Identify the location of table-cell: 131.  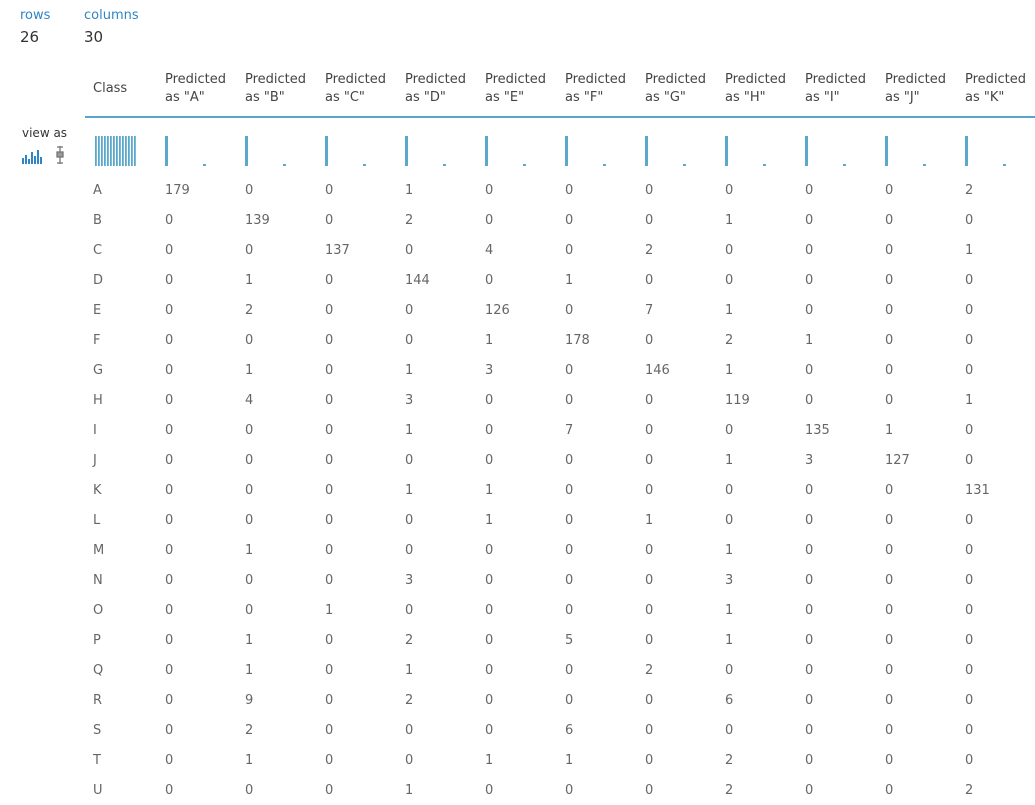
(977, 490).